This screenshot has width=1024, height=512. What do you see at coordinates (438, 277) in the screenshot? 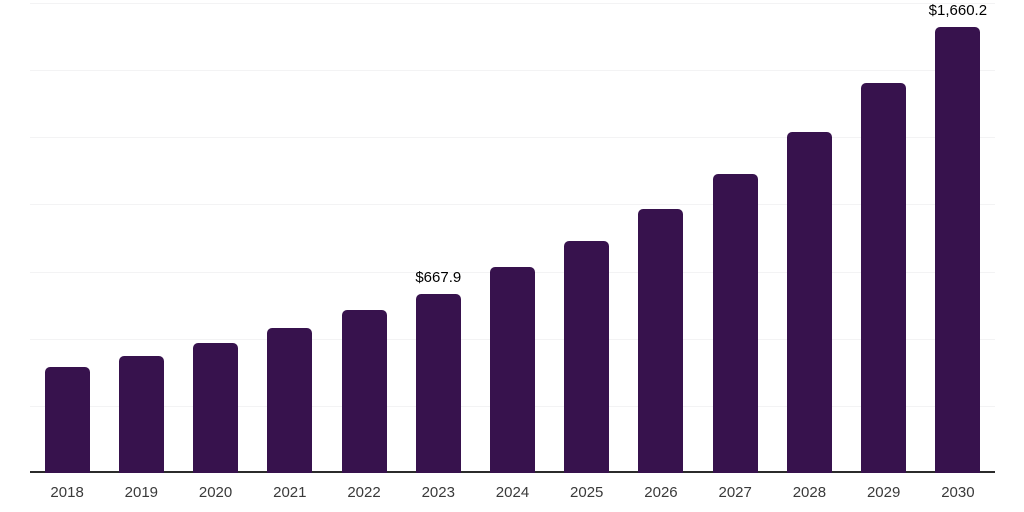
I see `bar-value-label-2023: $667.9` at bounding box center [438, 277].